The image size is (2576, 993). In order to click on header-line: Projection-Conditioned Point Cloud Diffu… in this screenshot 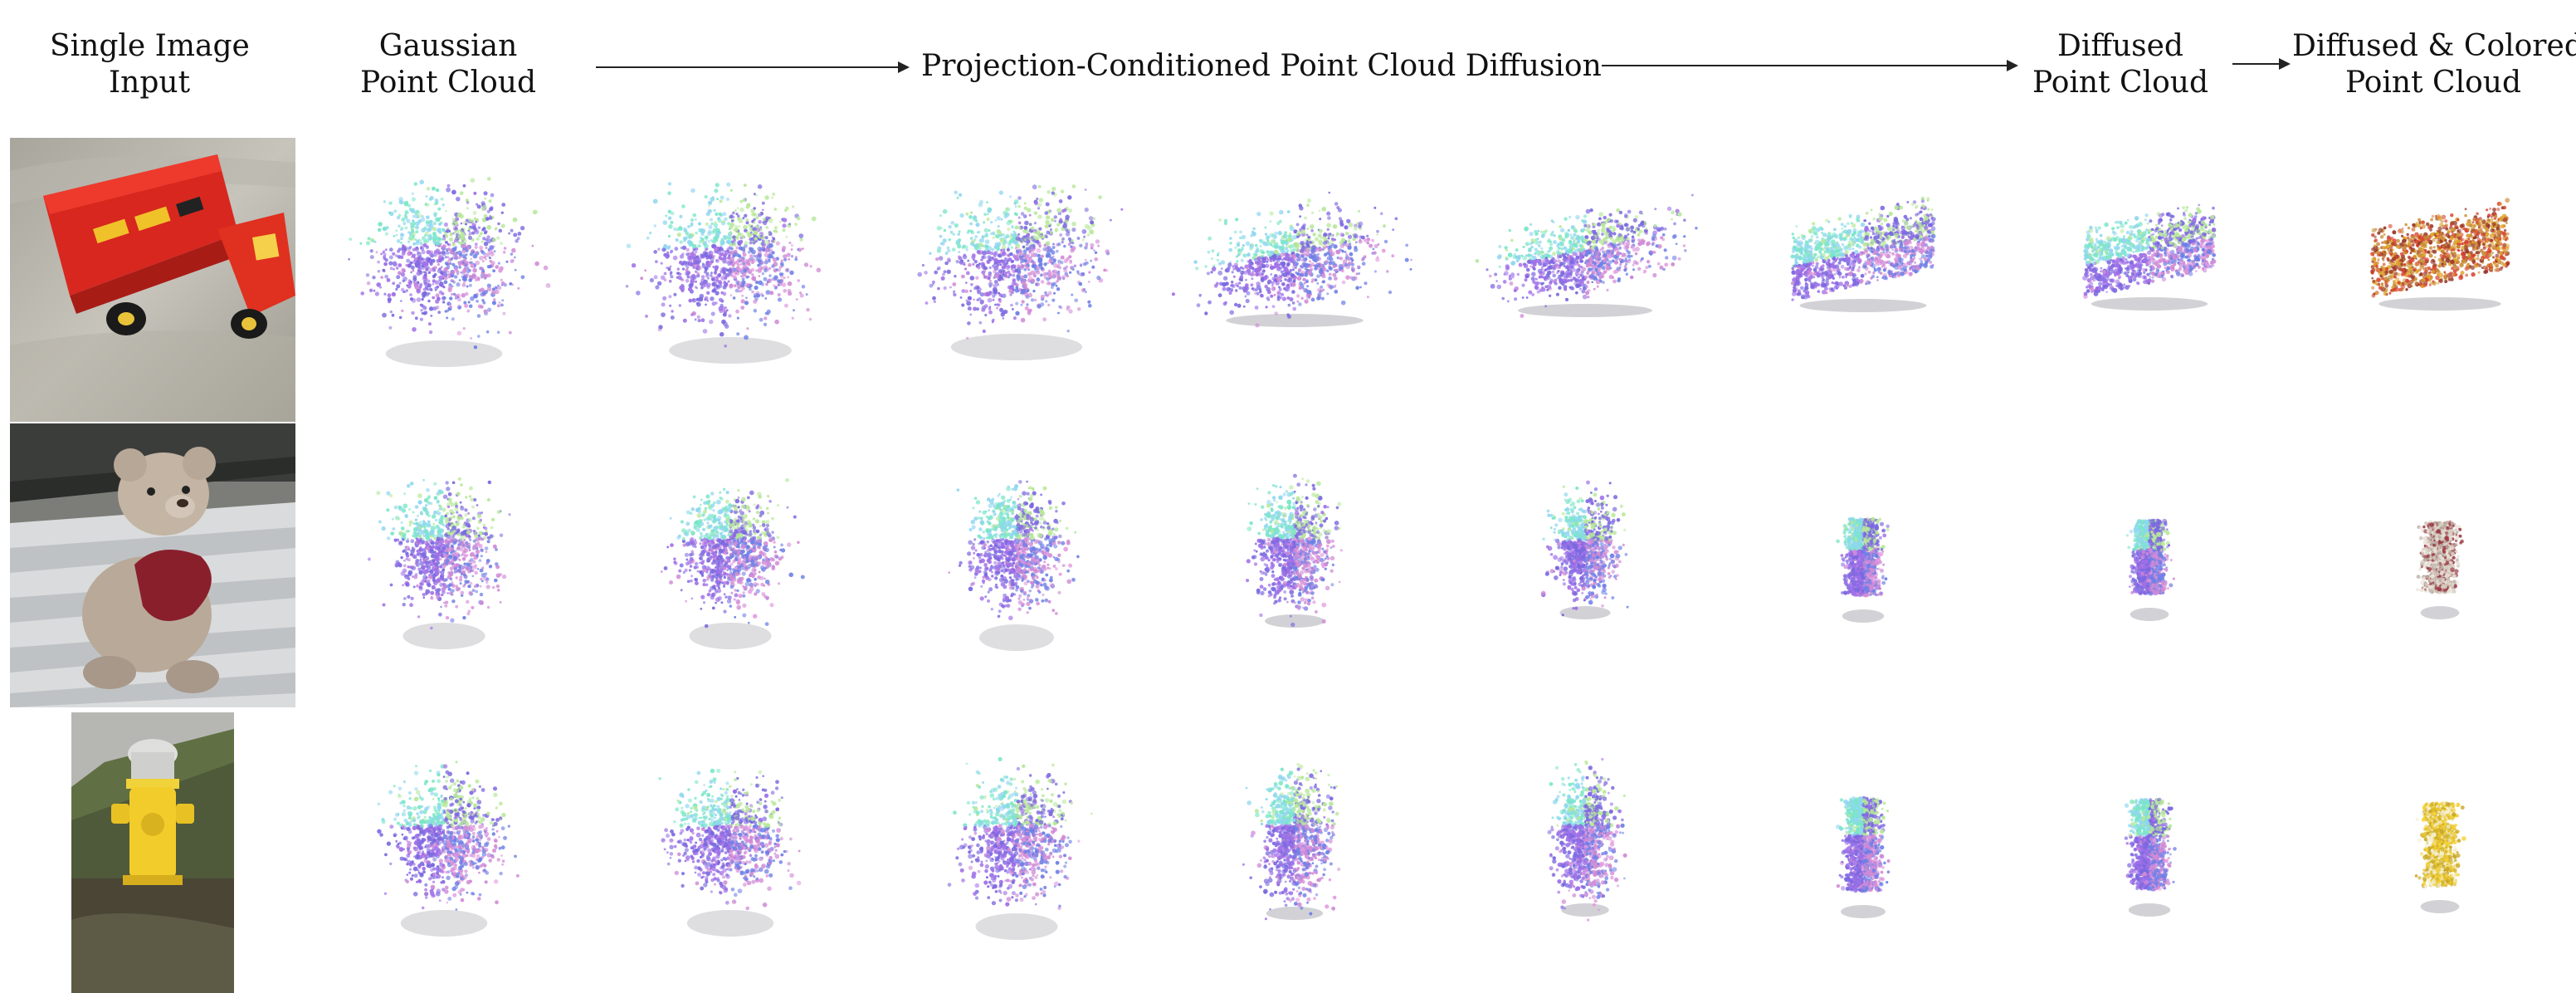, I will do `click(1261, 66)`.